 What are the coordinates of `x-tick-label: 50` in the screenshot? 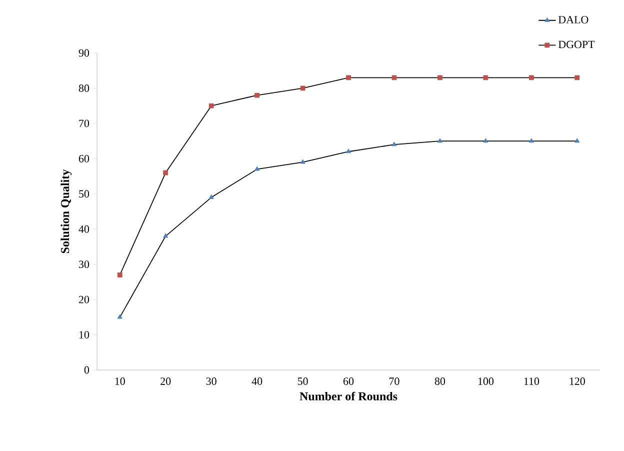 It's located at (303, 381).